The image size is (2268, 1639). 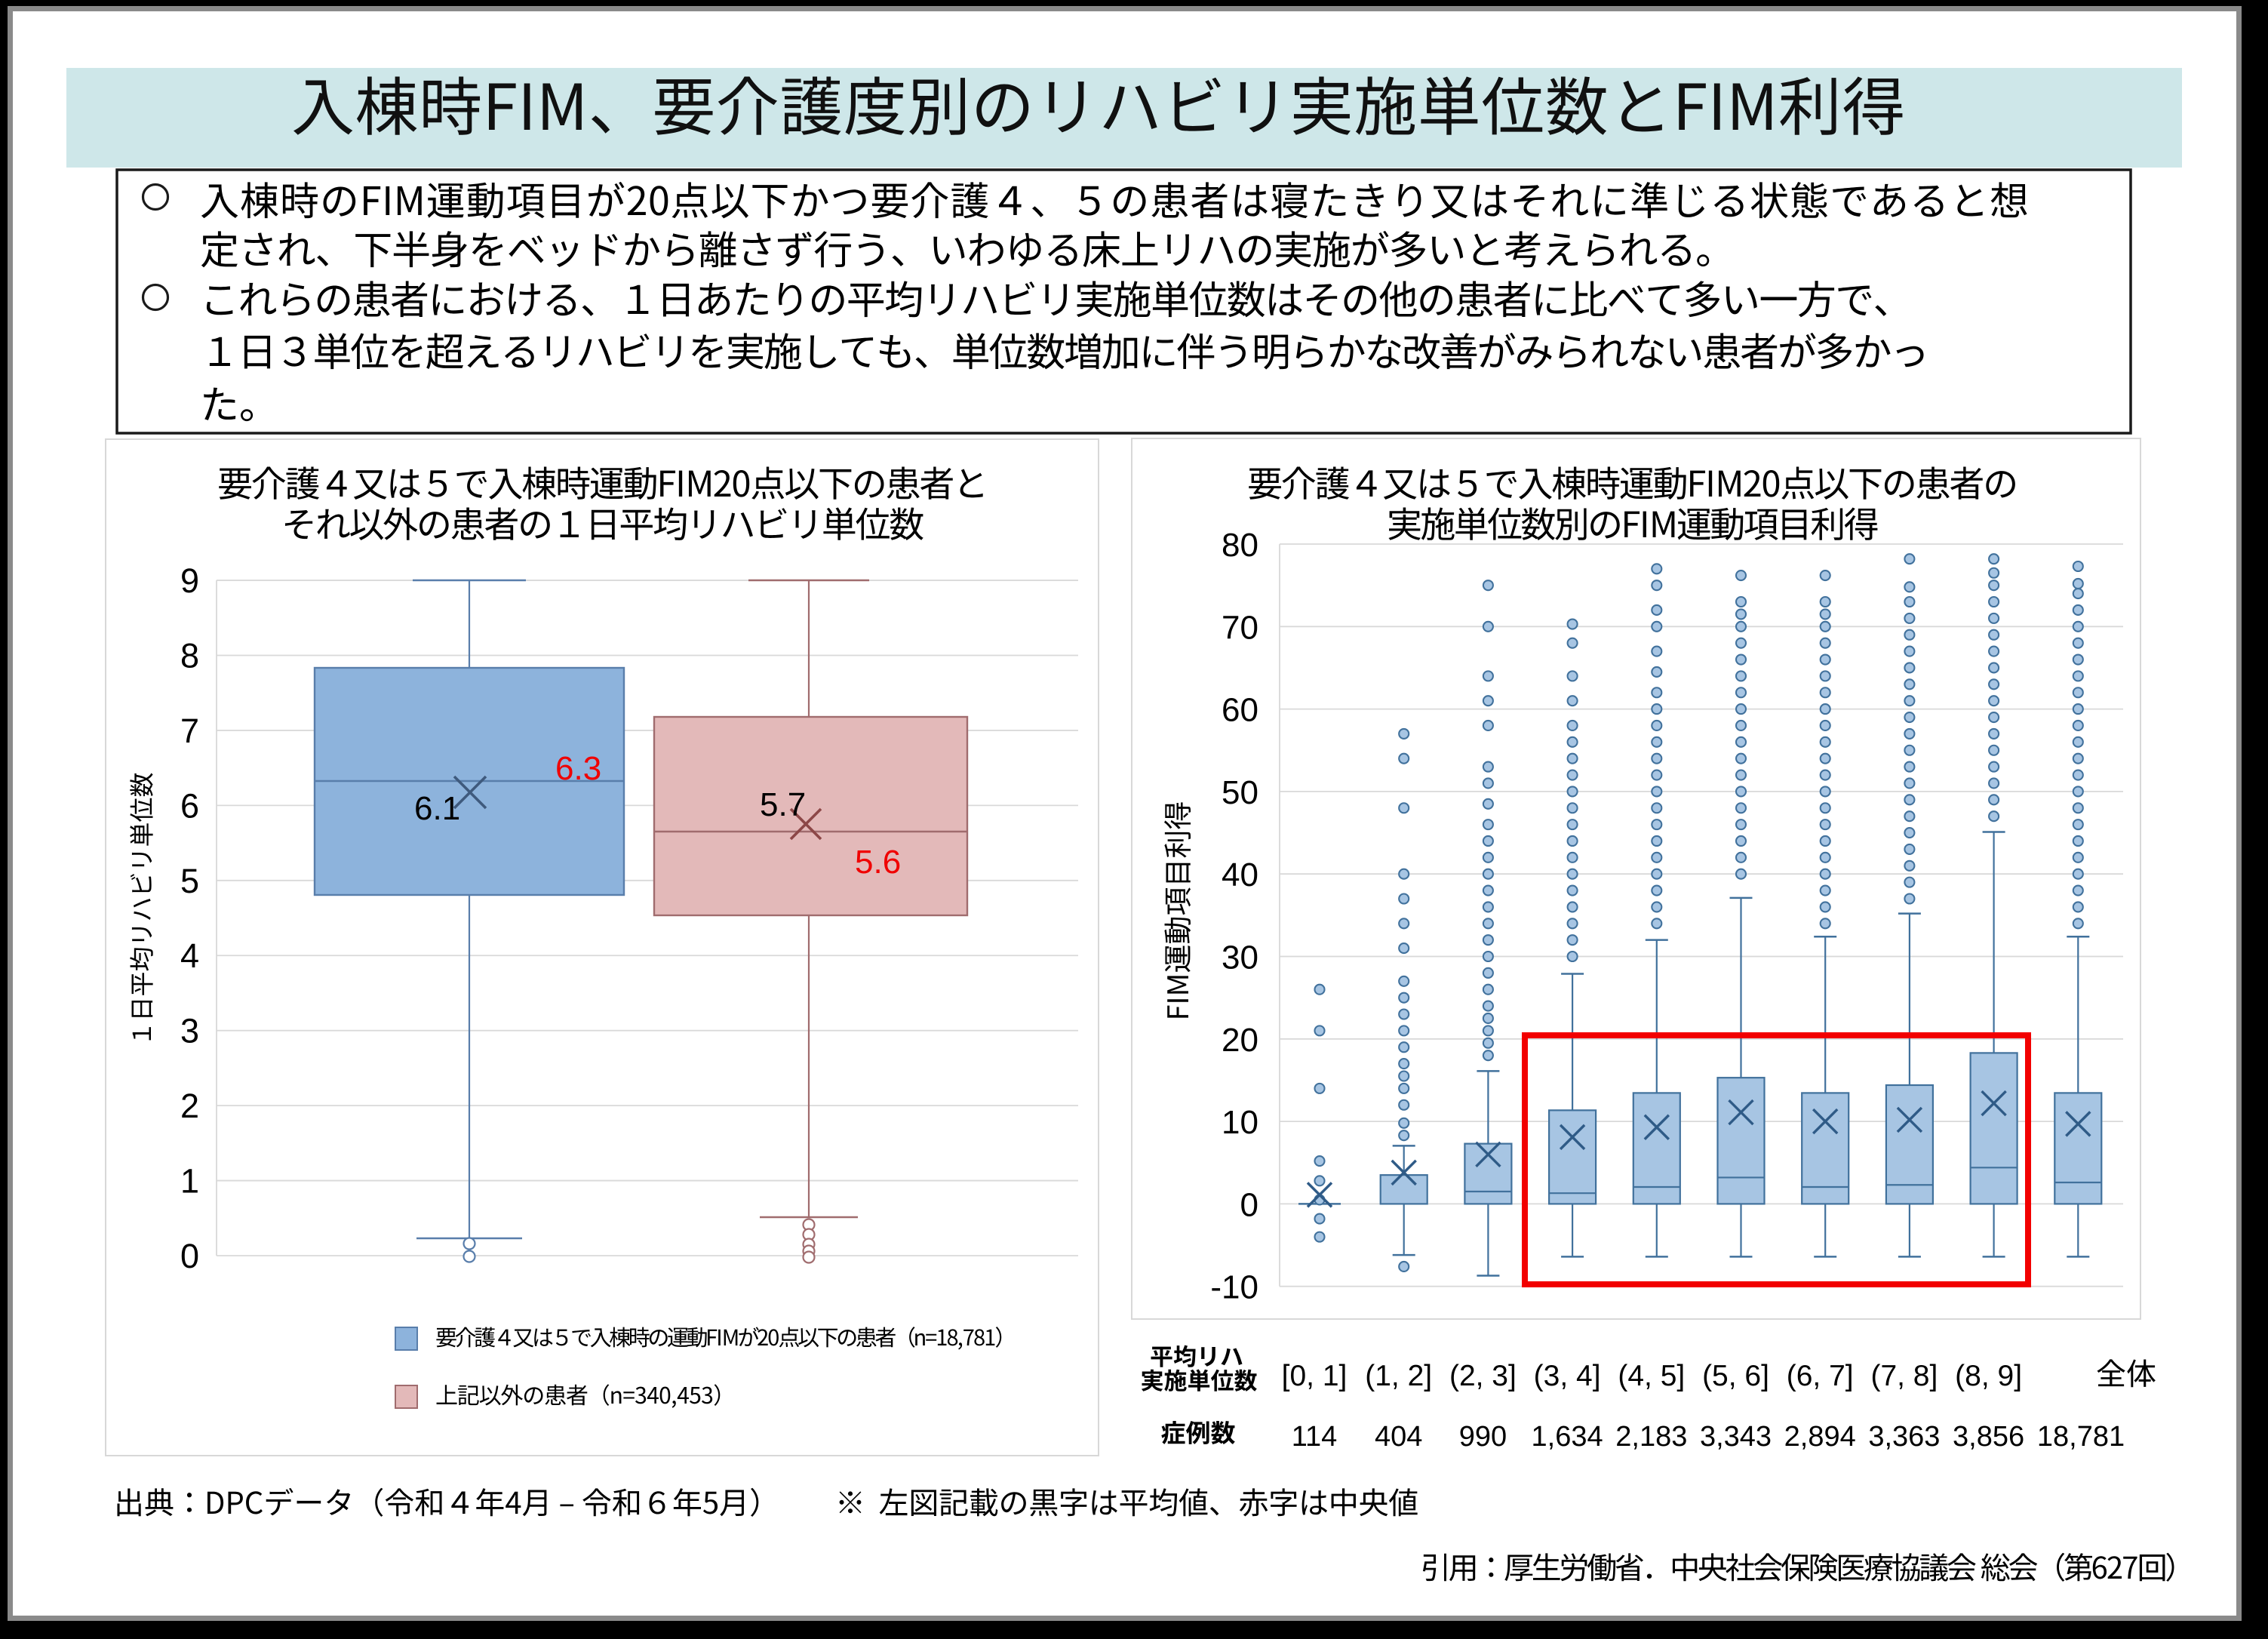 I want to click on svg-text: 20, so click(x=1240, y=1040).